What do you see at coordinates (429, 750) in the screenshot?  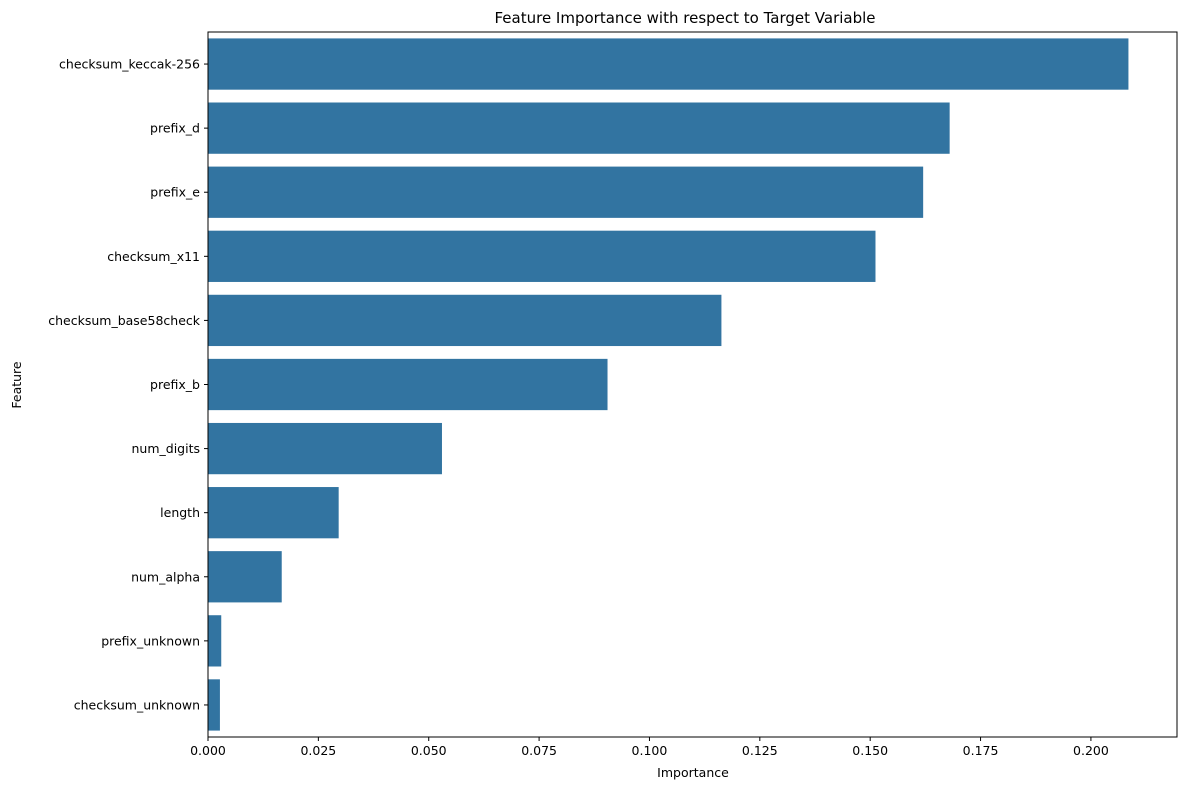 I see `x-tick-label: 0.050` at bounding box center [429, 750].